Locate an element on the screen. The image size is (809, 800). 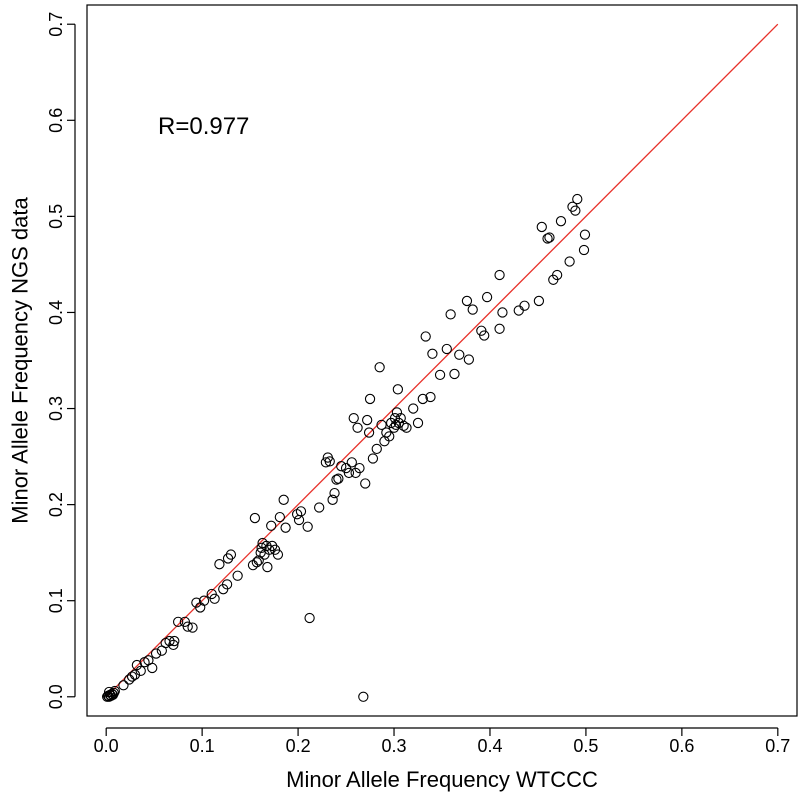
y-tick-label: 0.7 is located at coordinates (56, 24).